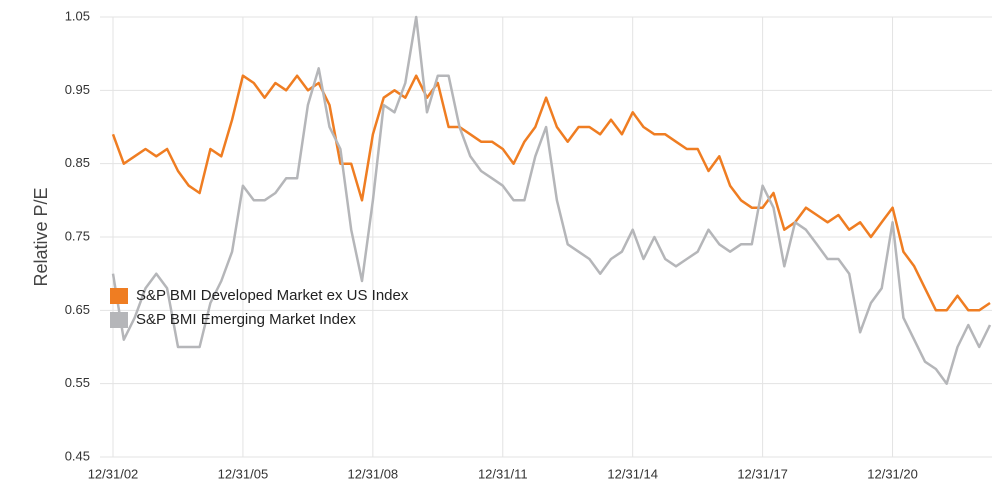 The width and height of the screenshot is (999, 486). What do you see at coordinates (373, 473) in the screenshot?
I see `x-tick-label: 12/31/08` at bounding box center [373, 473].